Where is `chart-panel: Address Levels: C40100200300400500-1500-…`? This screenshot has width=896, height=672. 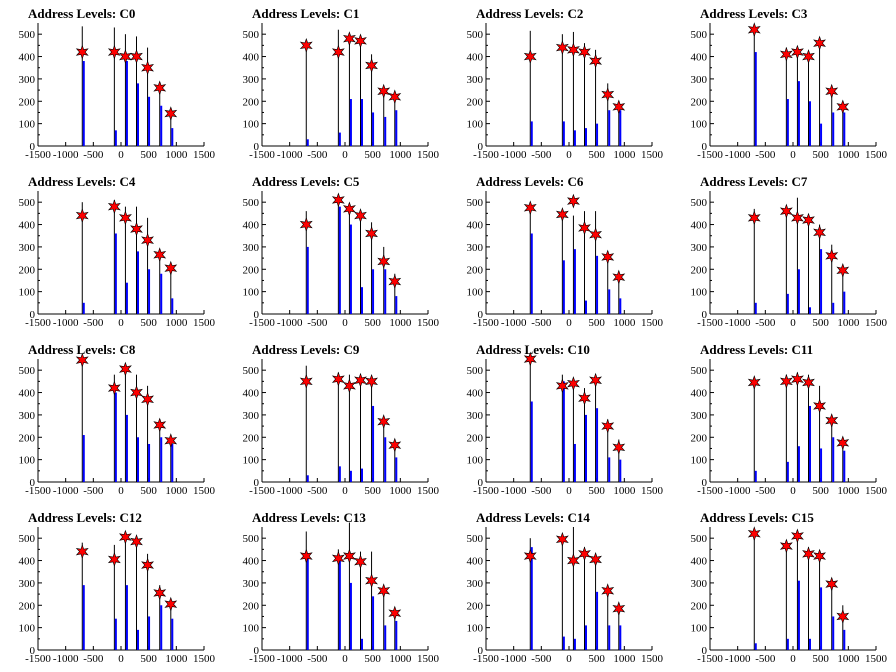 chart-panel: Address Levels: C40100200300400500-1500-… is located at coordinates (117, 251).